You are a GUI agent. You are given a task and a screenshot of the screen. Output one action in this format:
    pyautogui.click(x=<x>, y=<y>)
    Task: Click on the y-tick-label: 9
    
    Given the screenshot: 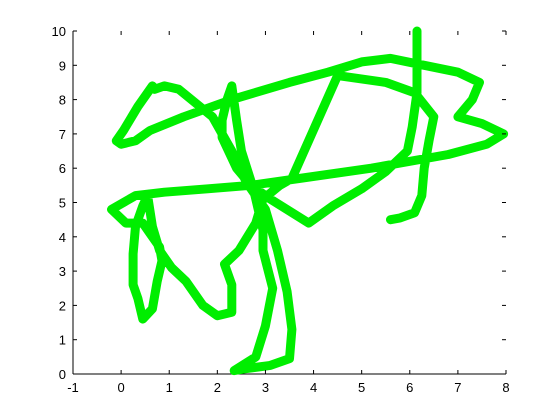 What is the action you would take?
    pyautogui.click(x=62, y=65)
    